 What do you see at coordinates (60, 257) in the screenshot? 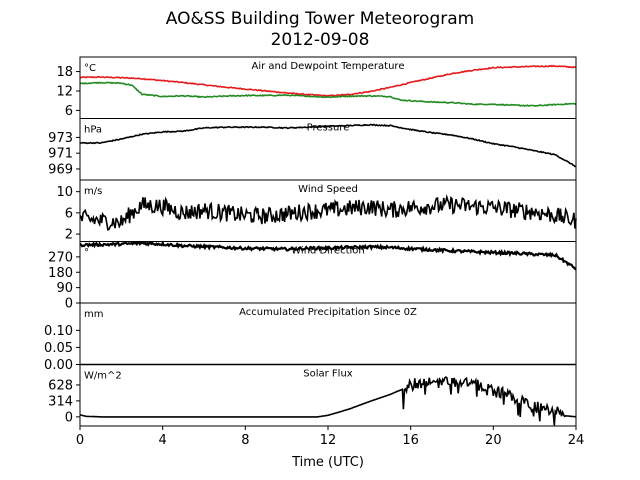
I see `y-tick-label-3-3: 270` at bounding box center [60, 257].